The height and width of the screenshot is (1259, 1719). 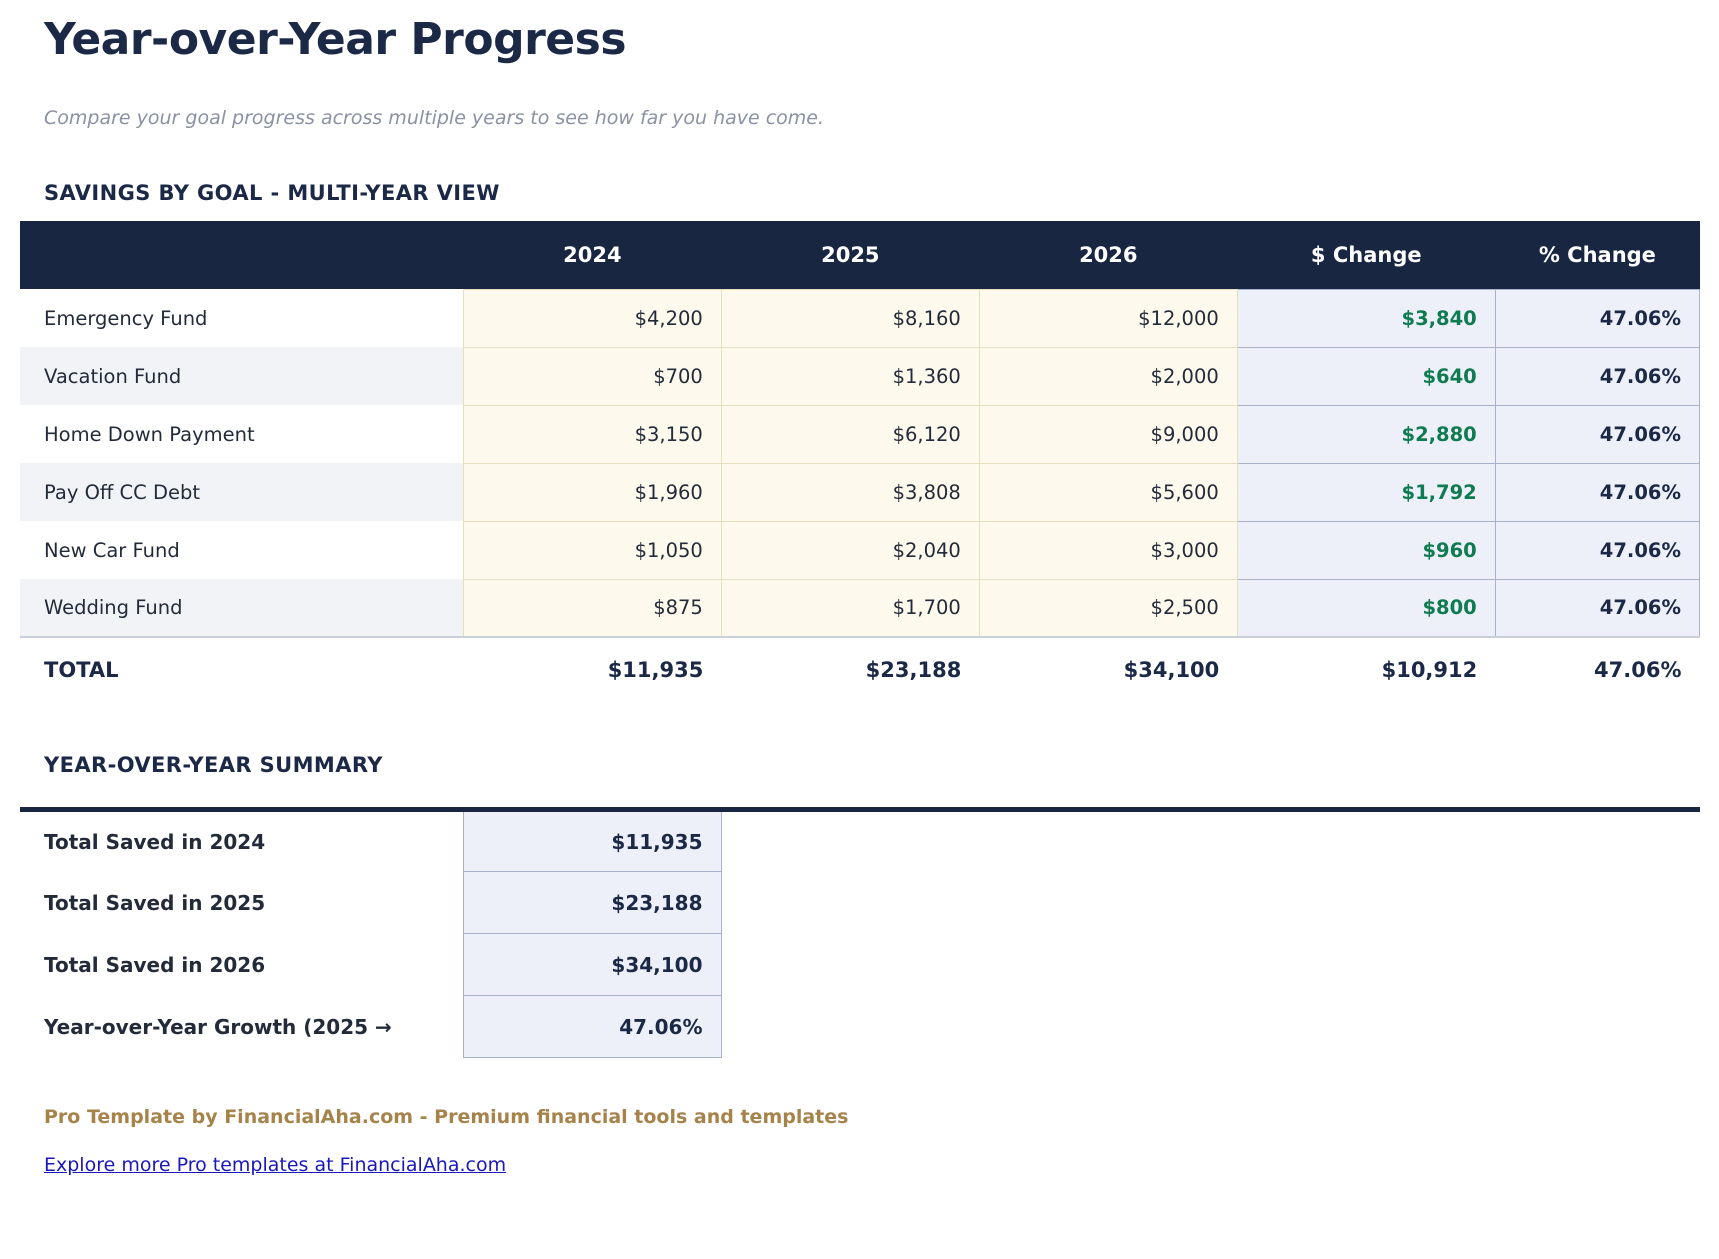 I want to click on page-title: Year-over-Year Progress, so click(x=335, y=39).